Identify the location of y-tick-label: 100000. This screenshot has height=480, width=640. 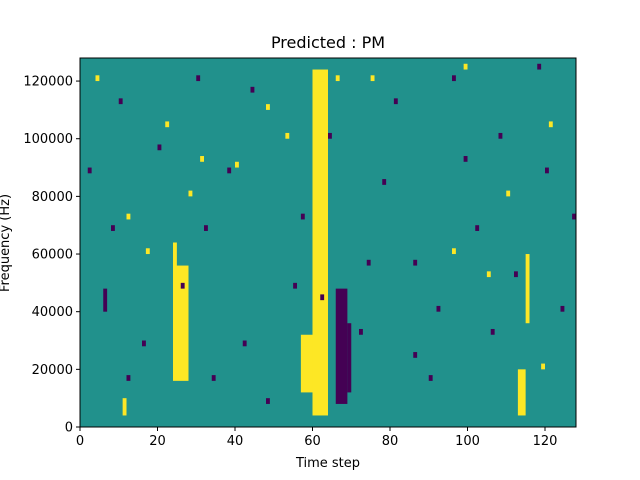
(48, 139).